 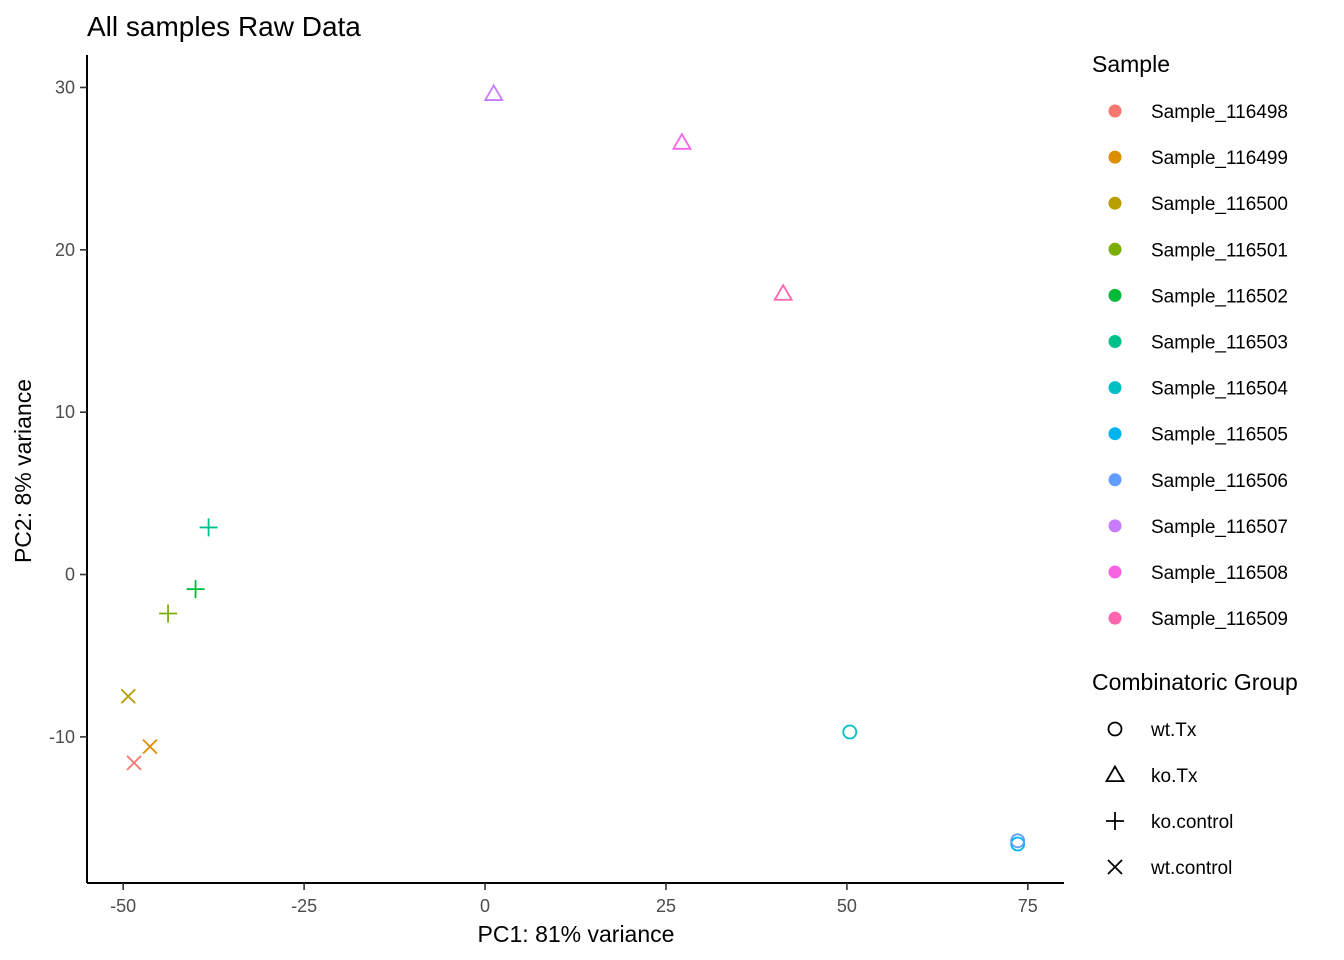 What do you see at coordinates (224, 26) in the screenshot?
I see `chart-title: All samples Raw Data` at bounding box center [224, 26].